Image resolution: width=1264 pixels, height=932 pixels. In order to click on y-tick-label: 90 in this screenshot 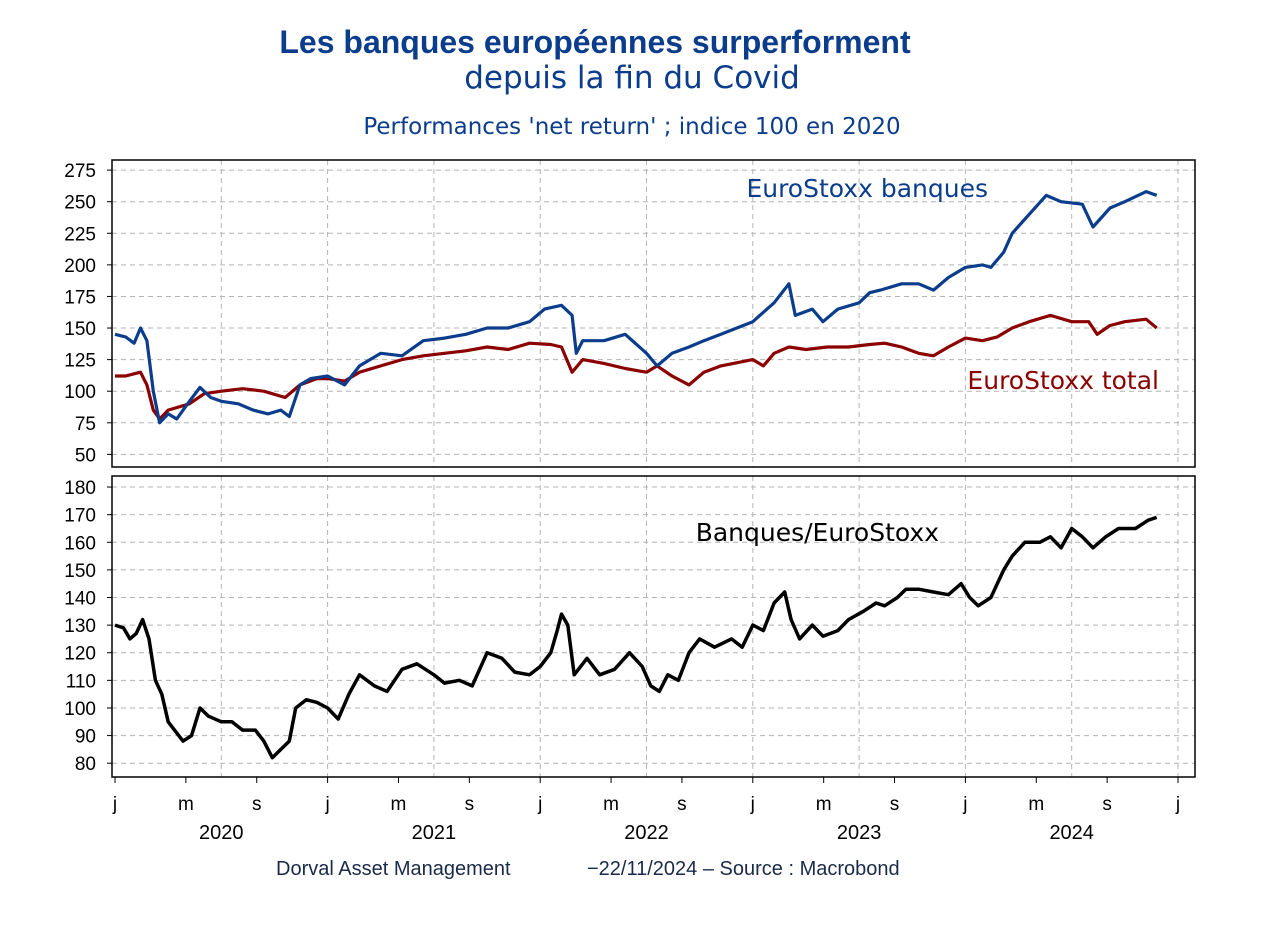, I will do `click(85, 737)`.